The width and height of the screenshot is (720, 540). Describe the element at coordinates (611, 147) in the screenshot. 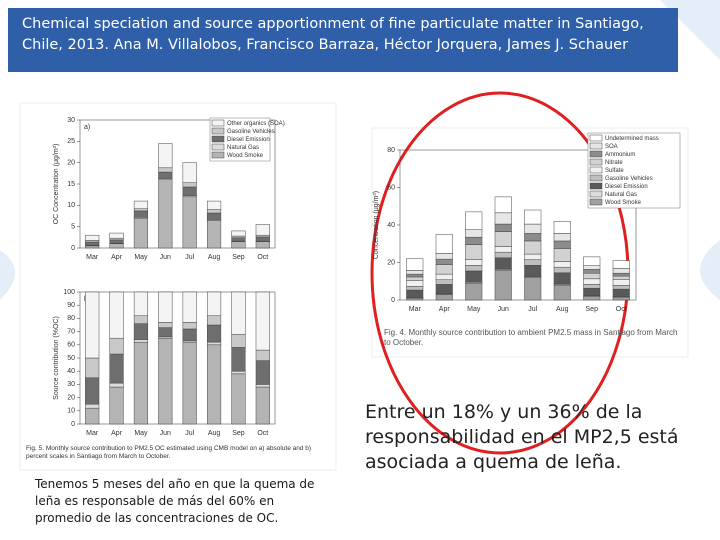

I see `legend-label: SOA` at that location.